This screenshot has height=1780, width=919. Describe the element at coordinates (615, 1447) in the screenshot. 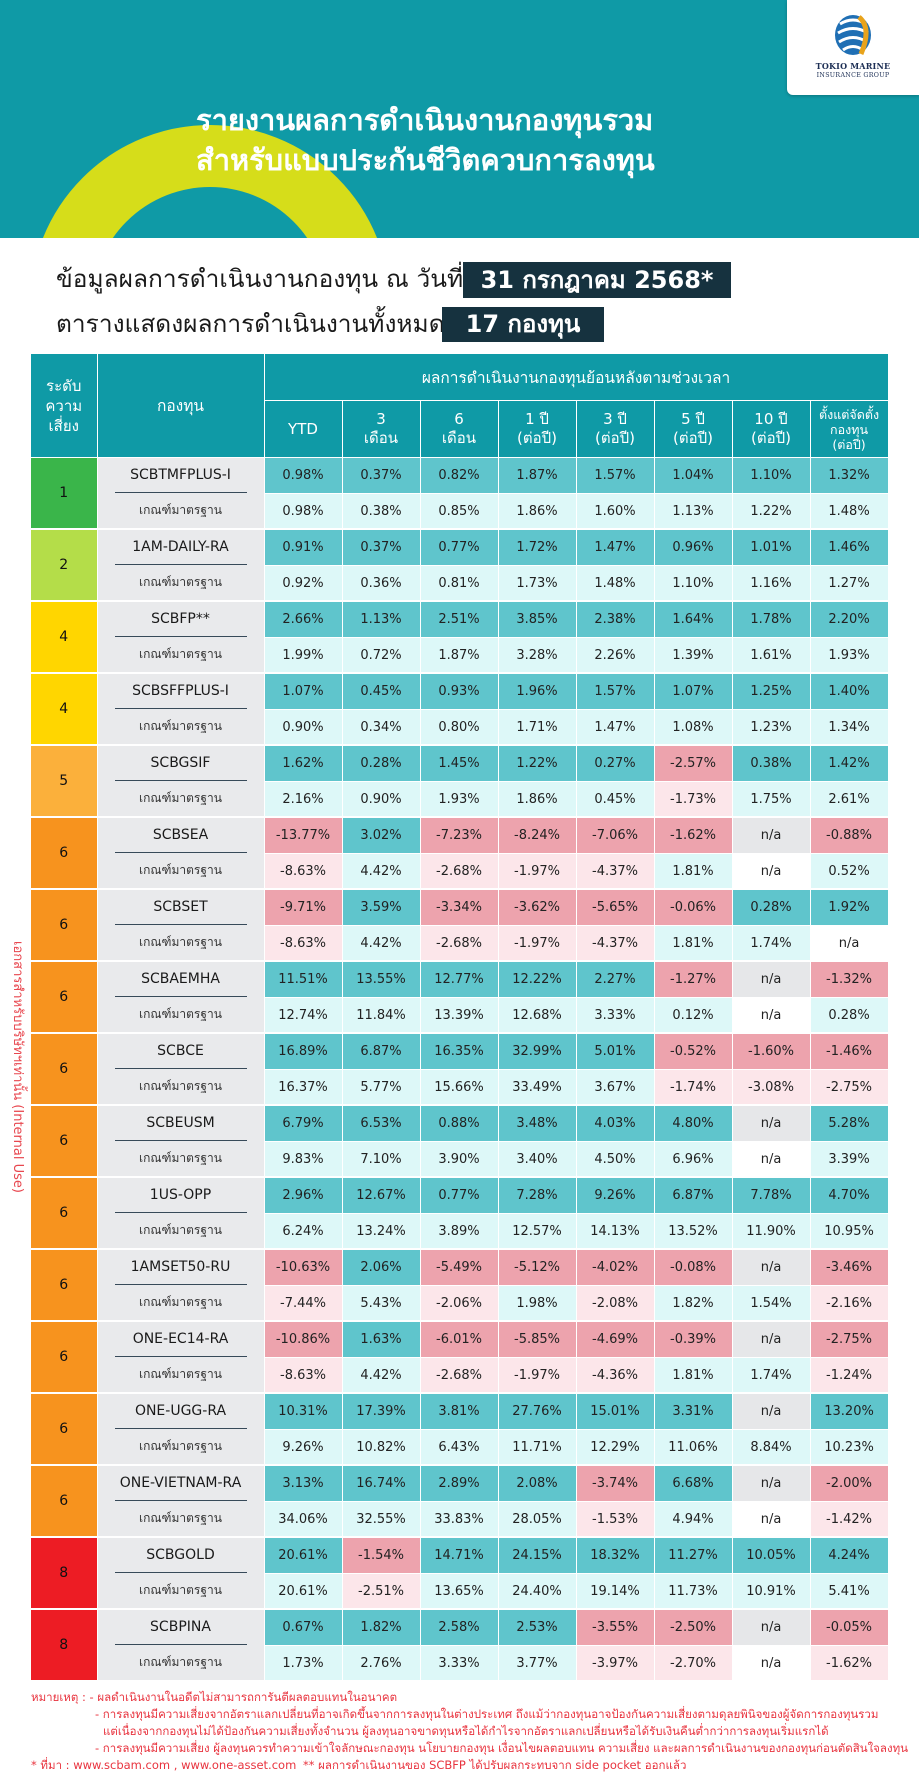

I see `benchmark-return-3y: 12.29%` at that location.